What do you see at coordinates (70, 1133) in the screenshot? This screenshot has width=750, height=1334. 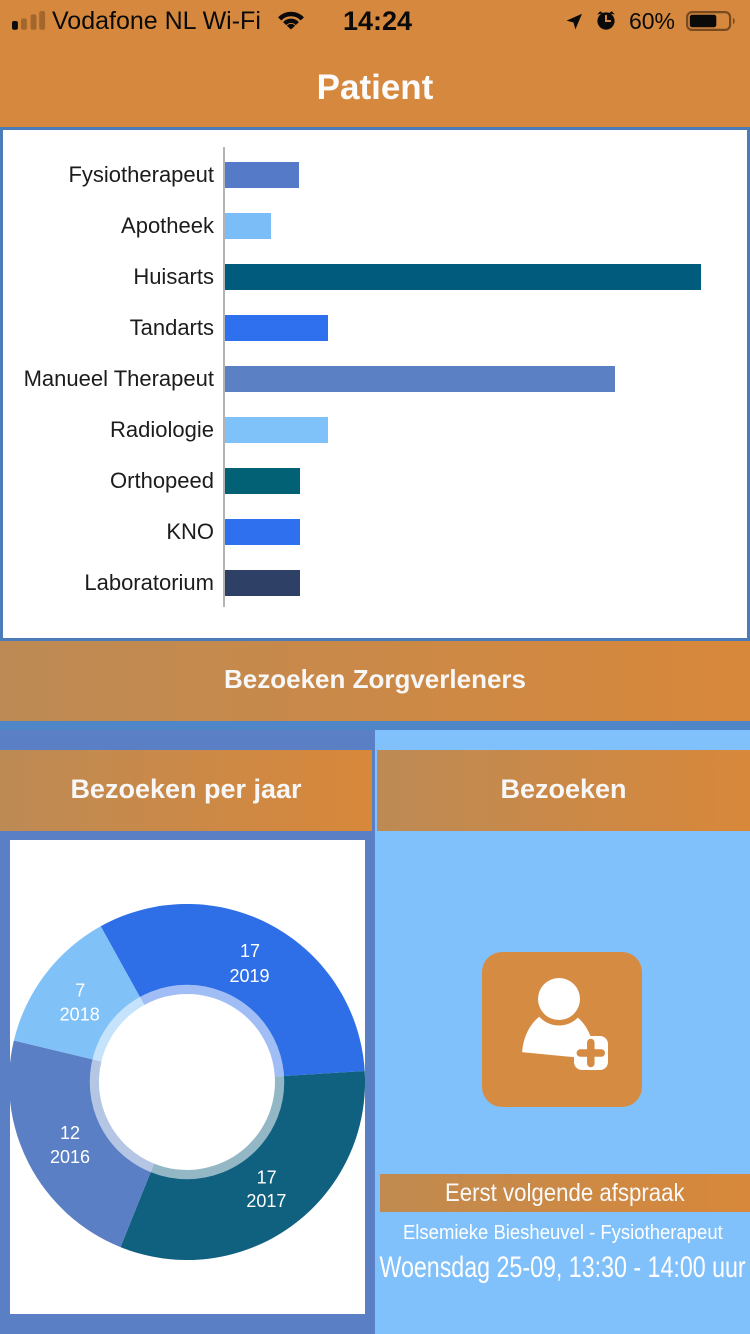 I see `svg-text: 12` at bounding box center [70, 1133].